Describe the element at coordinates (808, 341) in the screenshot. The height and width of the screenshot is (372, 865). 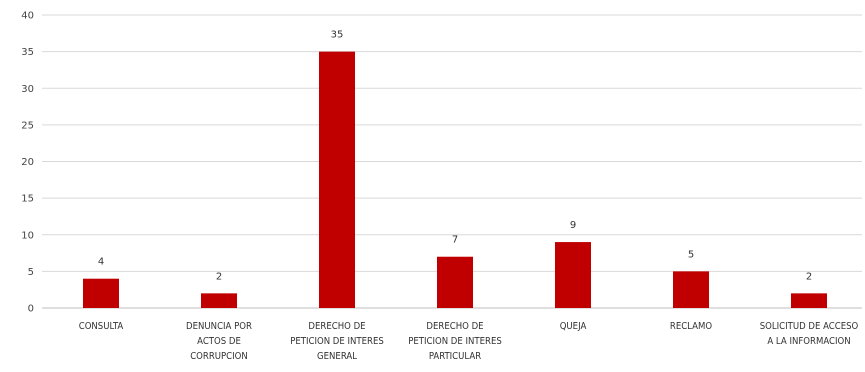
I see `category-label-line: A LA INFORMACION` at that location.